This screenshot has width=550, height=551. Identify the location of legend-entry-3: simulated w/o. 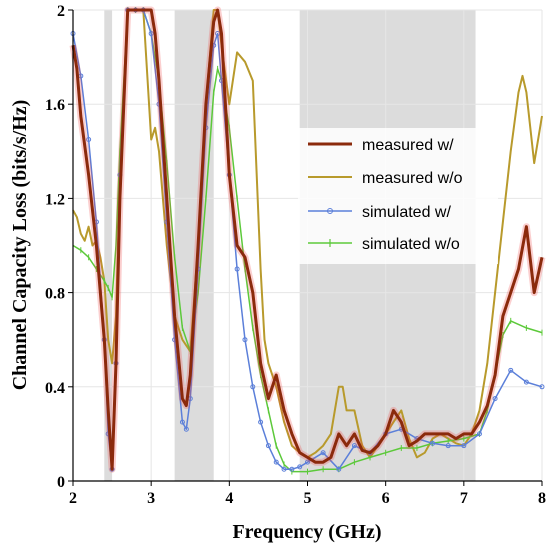
(384, 244).